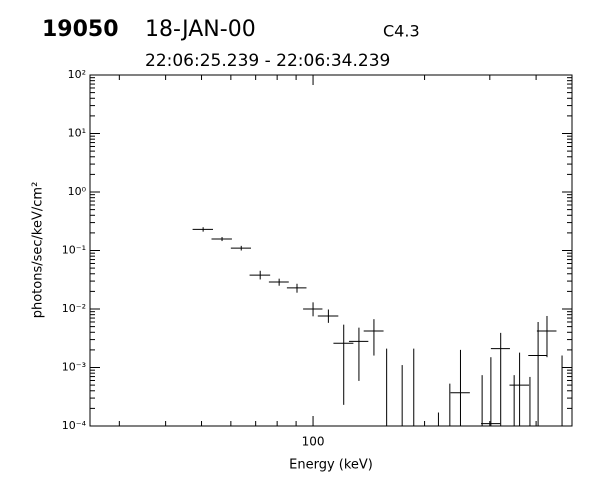  Describe the element at coordinates (313, 442) in the screenshot. I see `x-tick-label: 100` at that location.